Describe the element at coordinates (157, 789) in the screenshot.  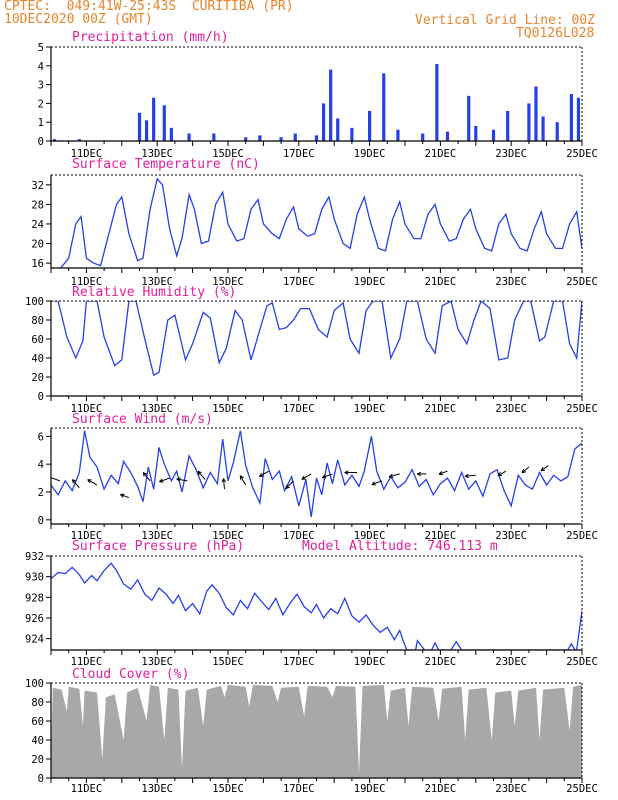
I see `cloud-x-tick-label: 13DEC` at that location.